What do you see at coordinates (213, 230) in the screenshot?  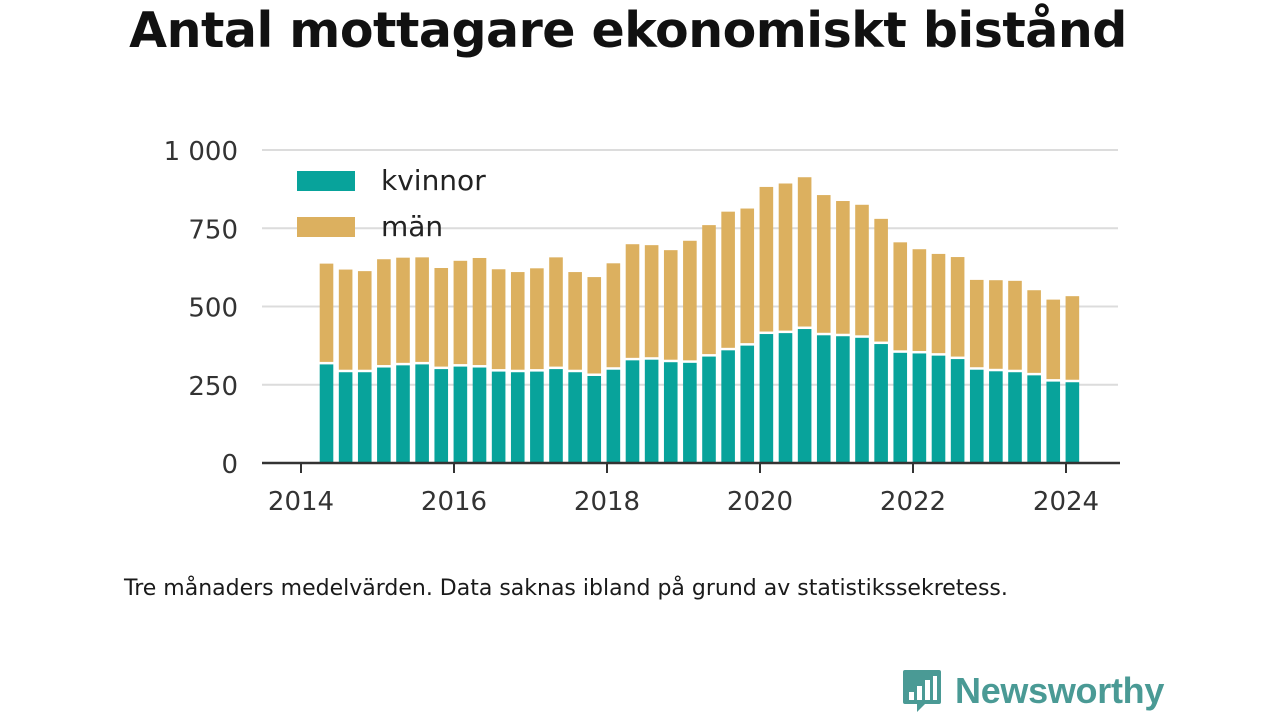 I see `y-tick-label: 750` at bounding box center [213, 230].